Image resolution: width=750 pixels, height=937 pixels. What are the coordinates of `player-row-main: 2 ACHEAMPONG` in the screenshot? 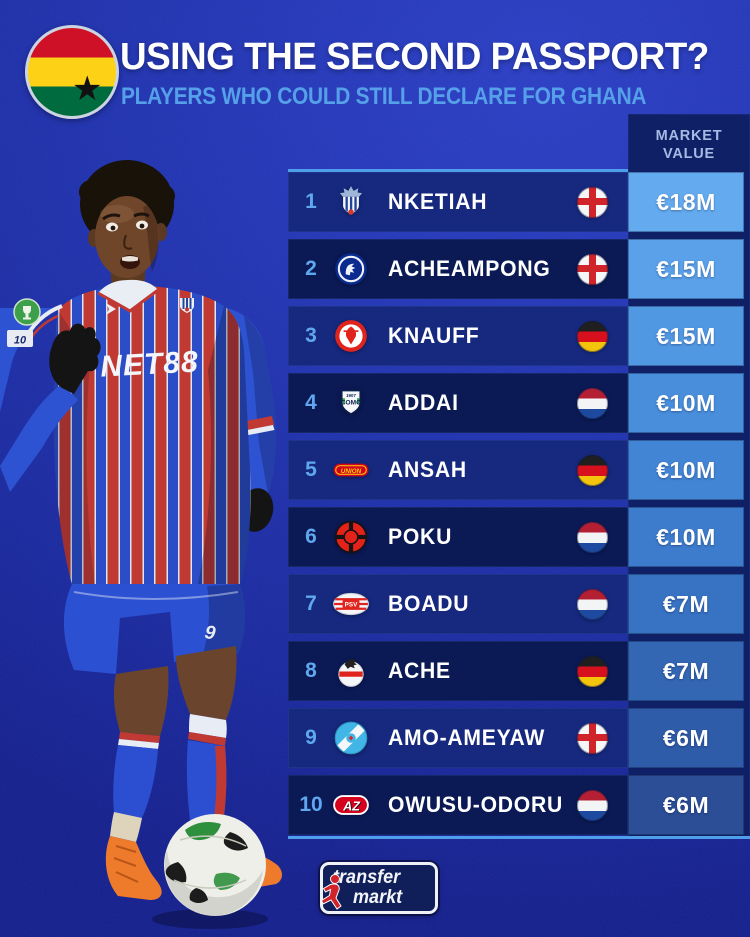 It's located at (458, 269).